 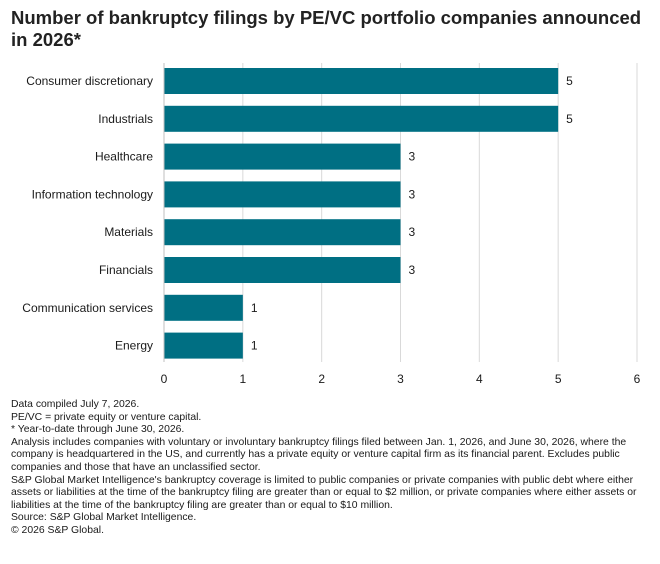 I want to click on category-label-industrials: Industrials, so click(x=125, y=119).